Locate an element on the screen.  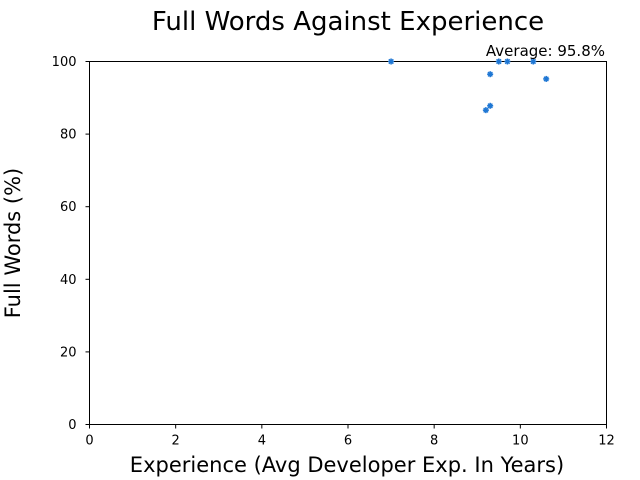
data-points is located at coordinates (469, 86).